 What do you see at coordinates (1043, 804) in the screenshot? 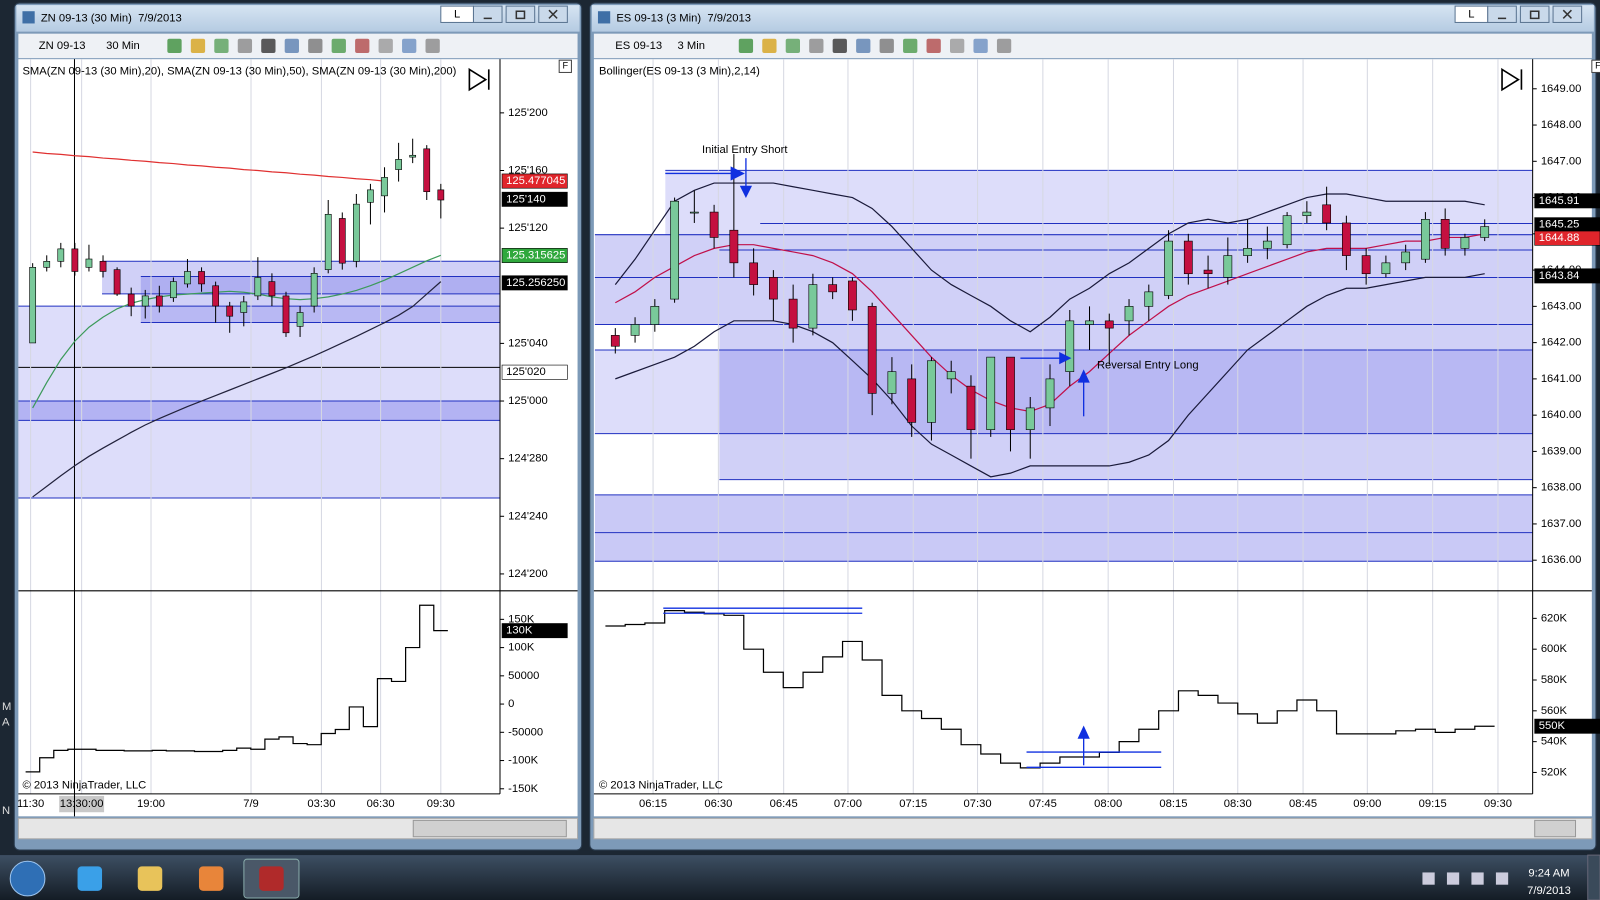
I see `time-label: 07:45` at bounding box center [1043, 804].